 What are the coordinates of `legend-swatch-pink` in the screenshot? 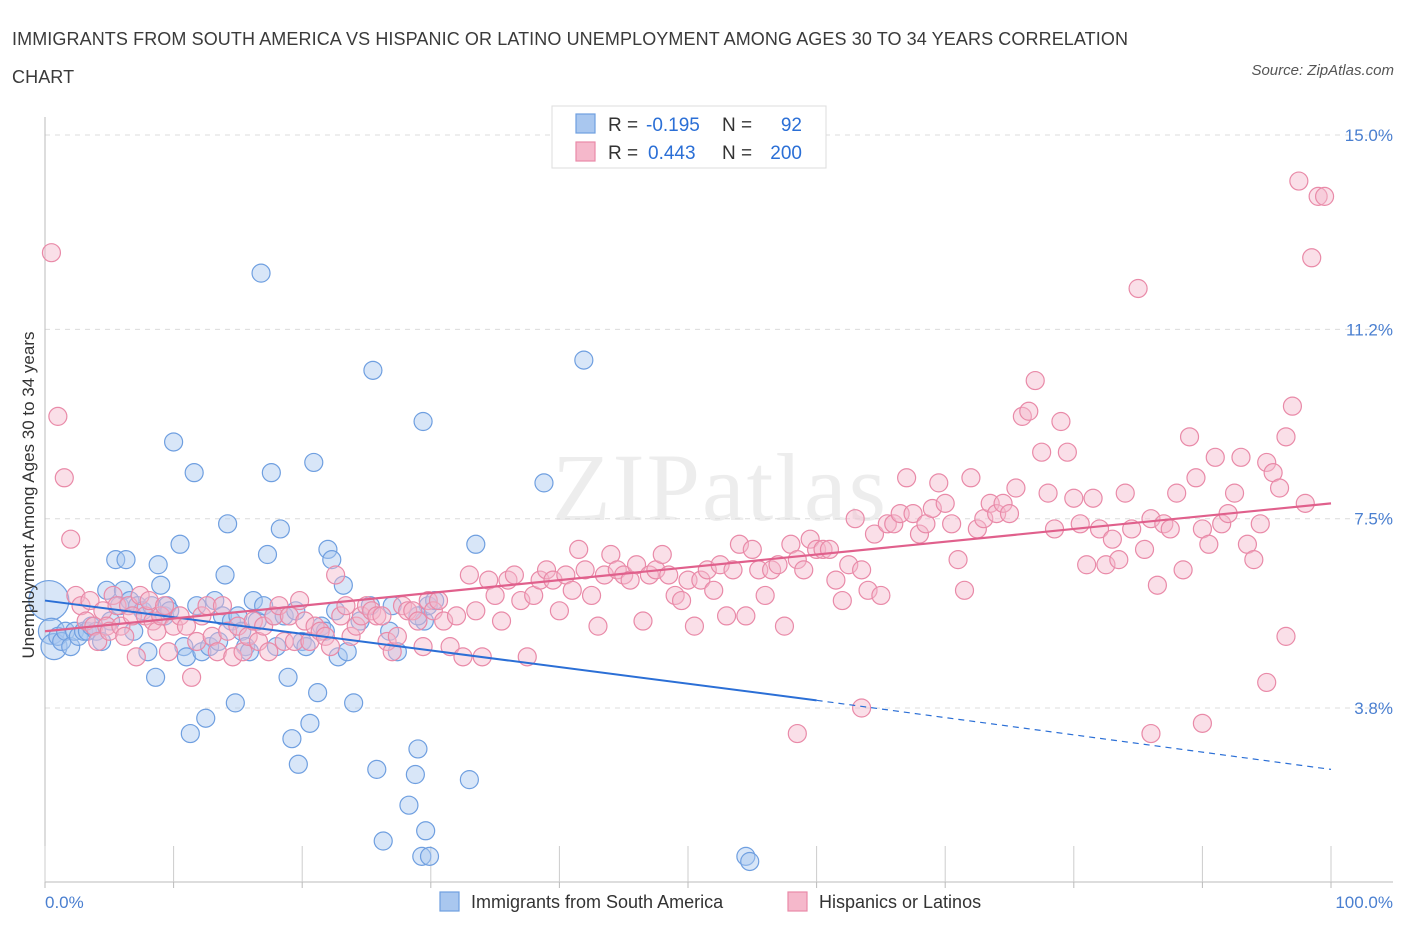 It's located at (585, 151).